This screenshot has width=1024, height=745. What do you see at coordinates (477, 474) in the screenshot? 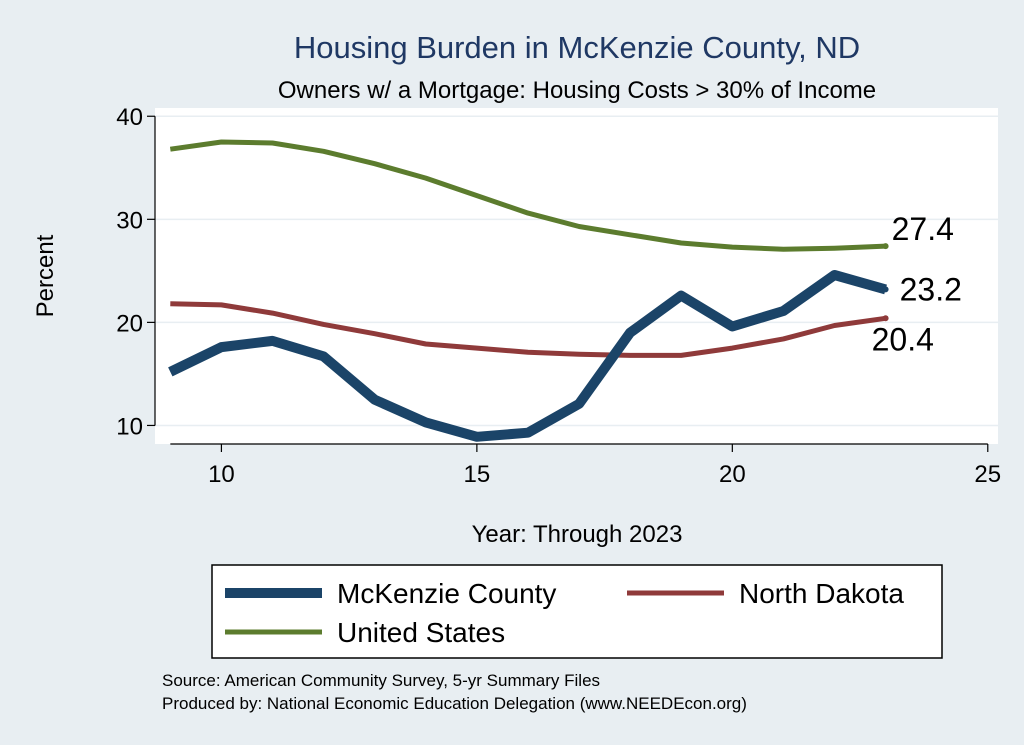
I see `x-tick-label: 15` at bounding box center [477, 474].